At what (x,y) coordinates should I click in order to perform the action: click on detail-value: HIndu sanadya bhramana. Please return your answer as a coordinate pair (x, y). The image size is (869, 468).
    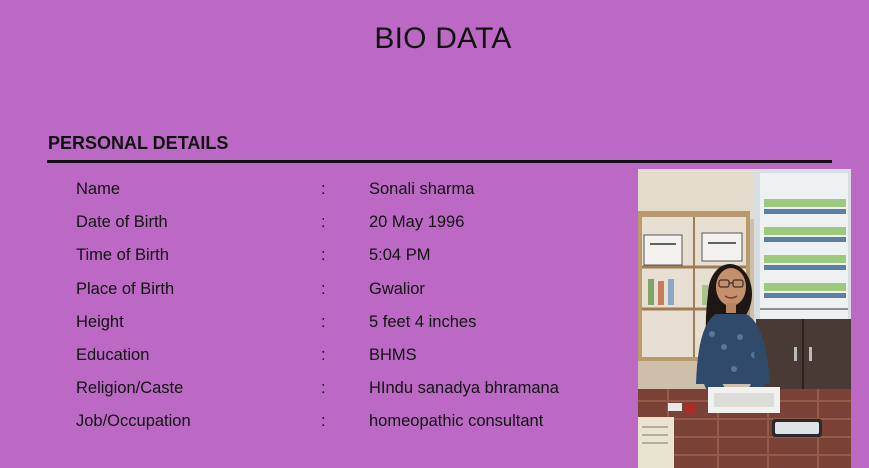
    Looking at the image, I should click on (464, 388).